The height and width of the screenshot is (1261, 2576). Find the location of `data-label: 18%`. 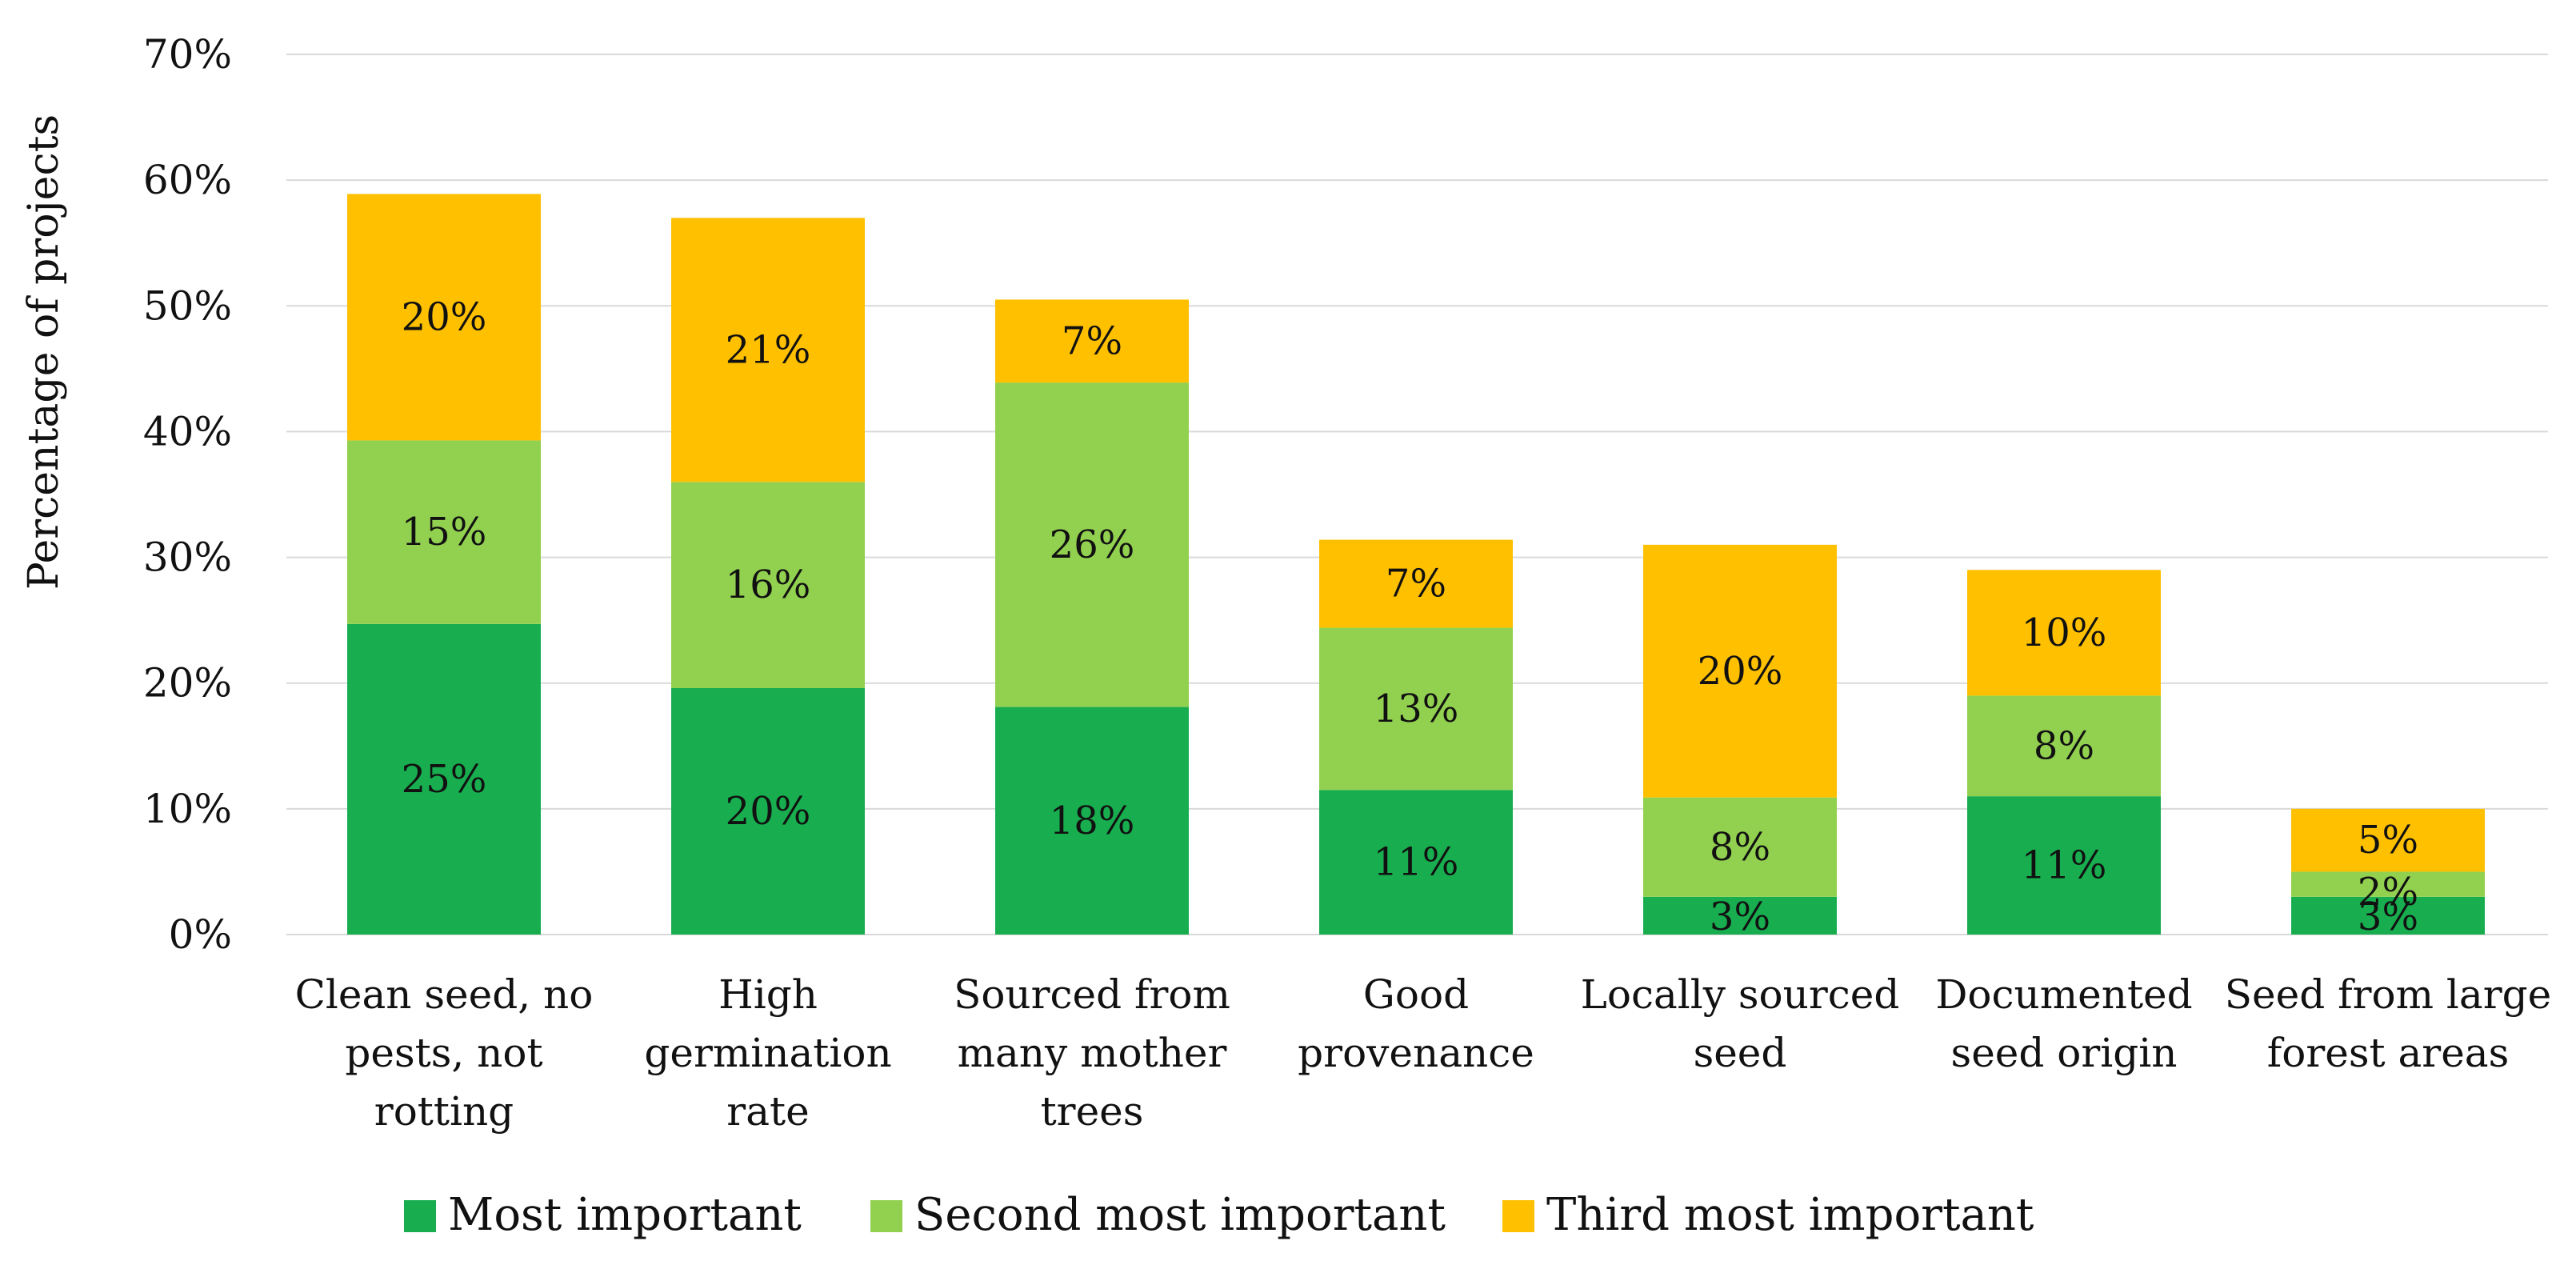

data-label: 18% is located at coordinates (1092, 821).